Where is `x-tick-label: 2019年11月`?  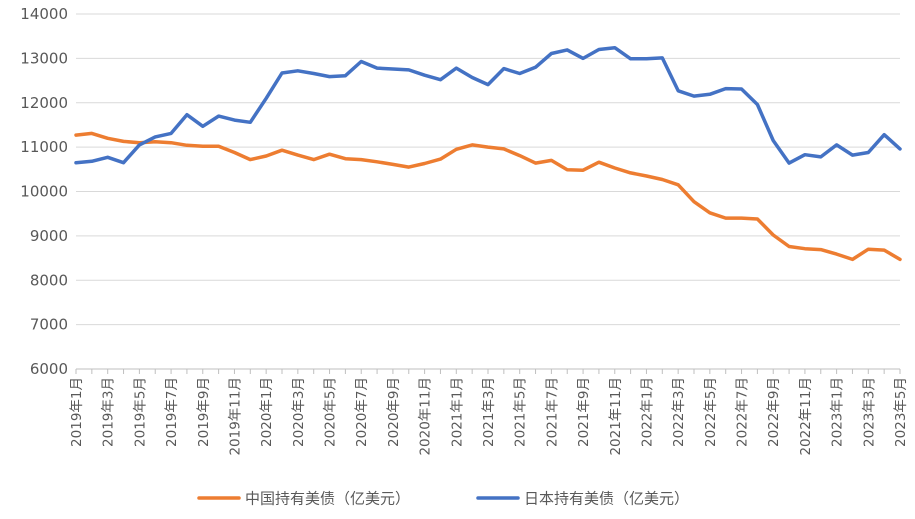 x-tick-label: 2019年11月 is located at coordinates (235, 416).